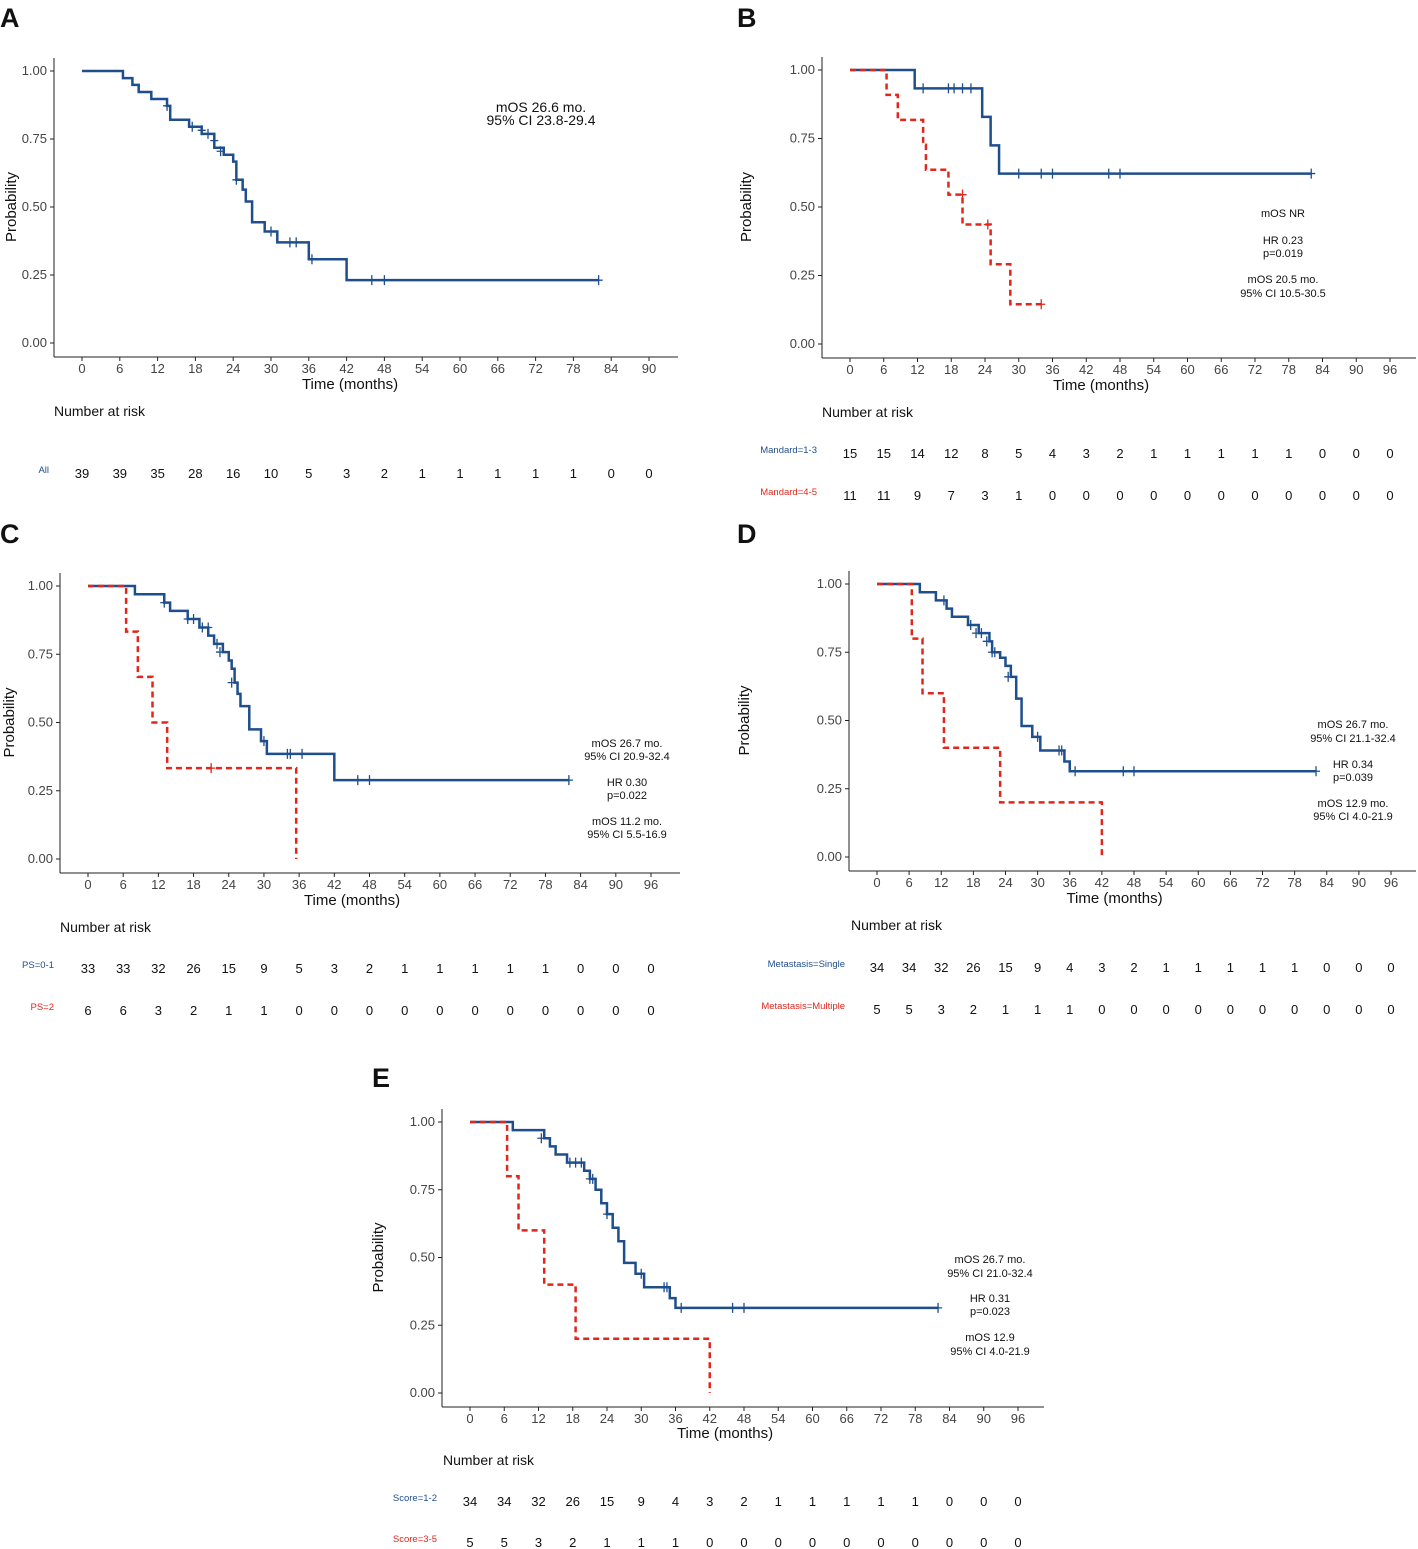  Describe the element at coordinates (744, 720) in the screenshot. I see `y-axis-title-d: Probability` at that location.